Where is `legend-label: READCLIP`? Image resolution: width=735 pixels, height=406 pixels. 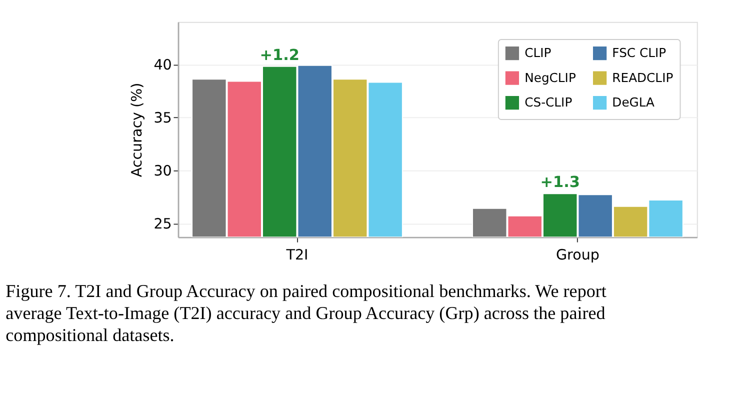
legend-label: READCLIP is located at coordinates (643, 77).